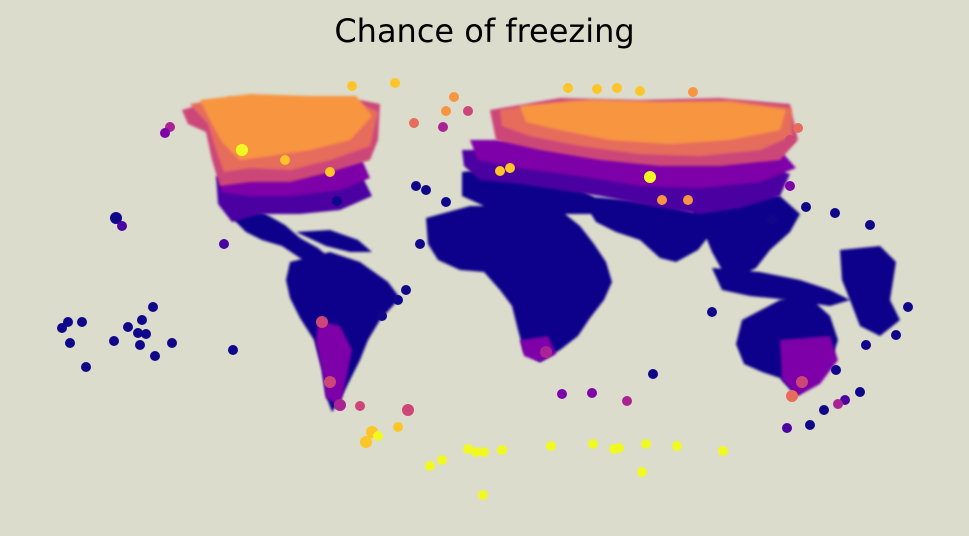  What do you see at coordinates (484, 31) in the screenshot?
I see `map-title: Chance of freezing` at bounding box center [484, 31].